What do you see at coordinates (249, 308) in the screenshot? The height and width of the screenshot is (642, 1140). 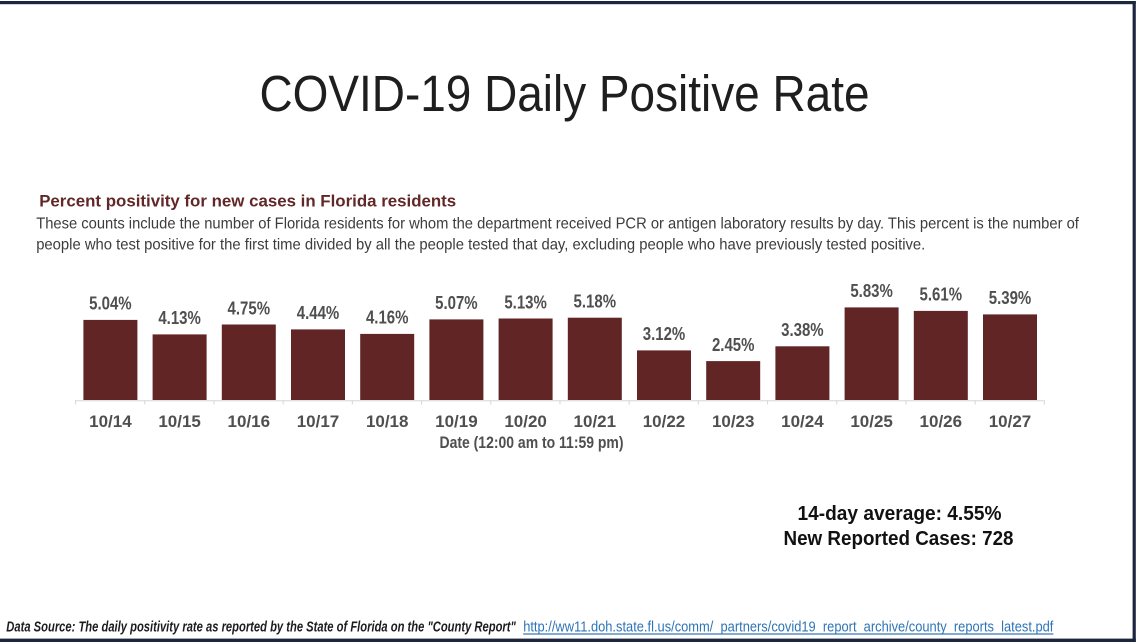 I see `svg-text: 4.75%` at bounding box center [249, 308].